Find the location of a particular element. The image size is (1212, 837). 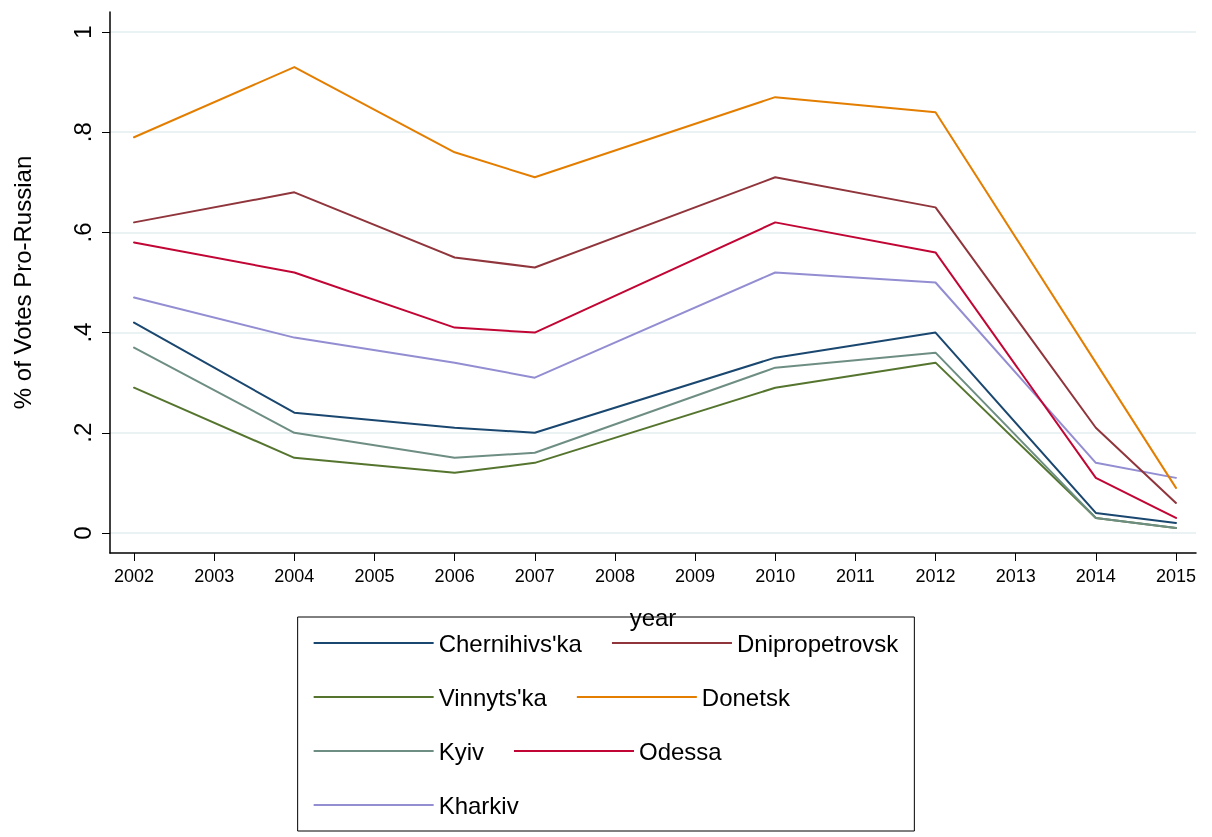

legend-label: Donetsk is located at coordinates (746, 697).